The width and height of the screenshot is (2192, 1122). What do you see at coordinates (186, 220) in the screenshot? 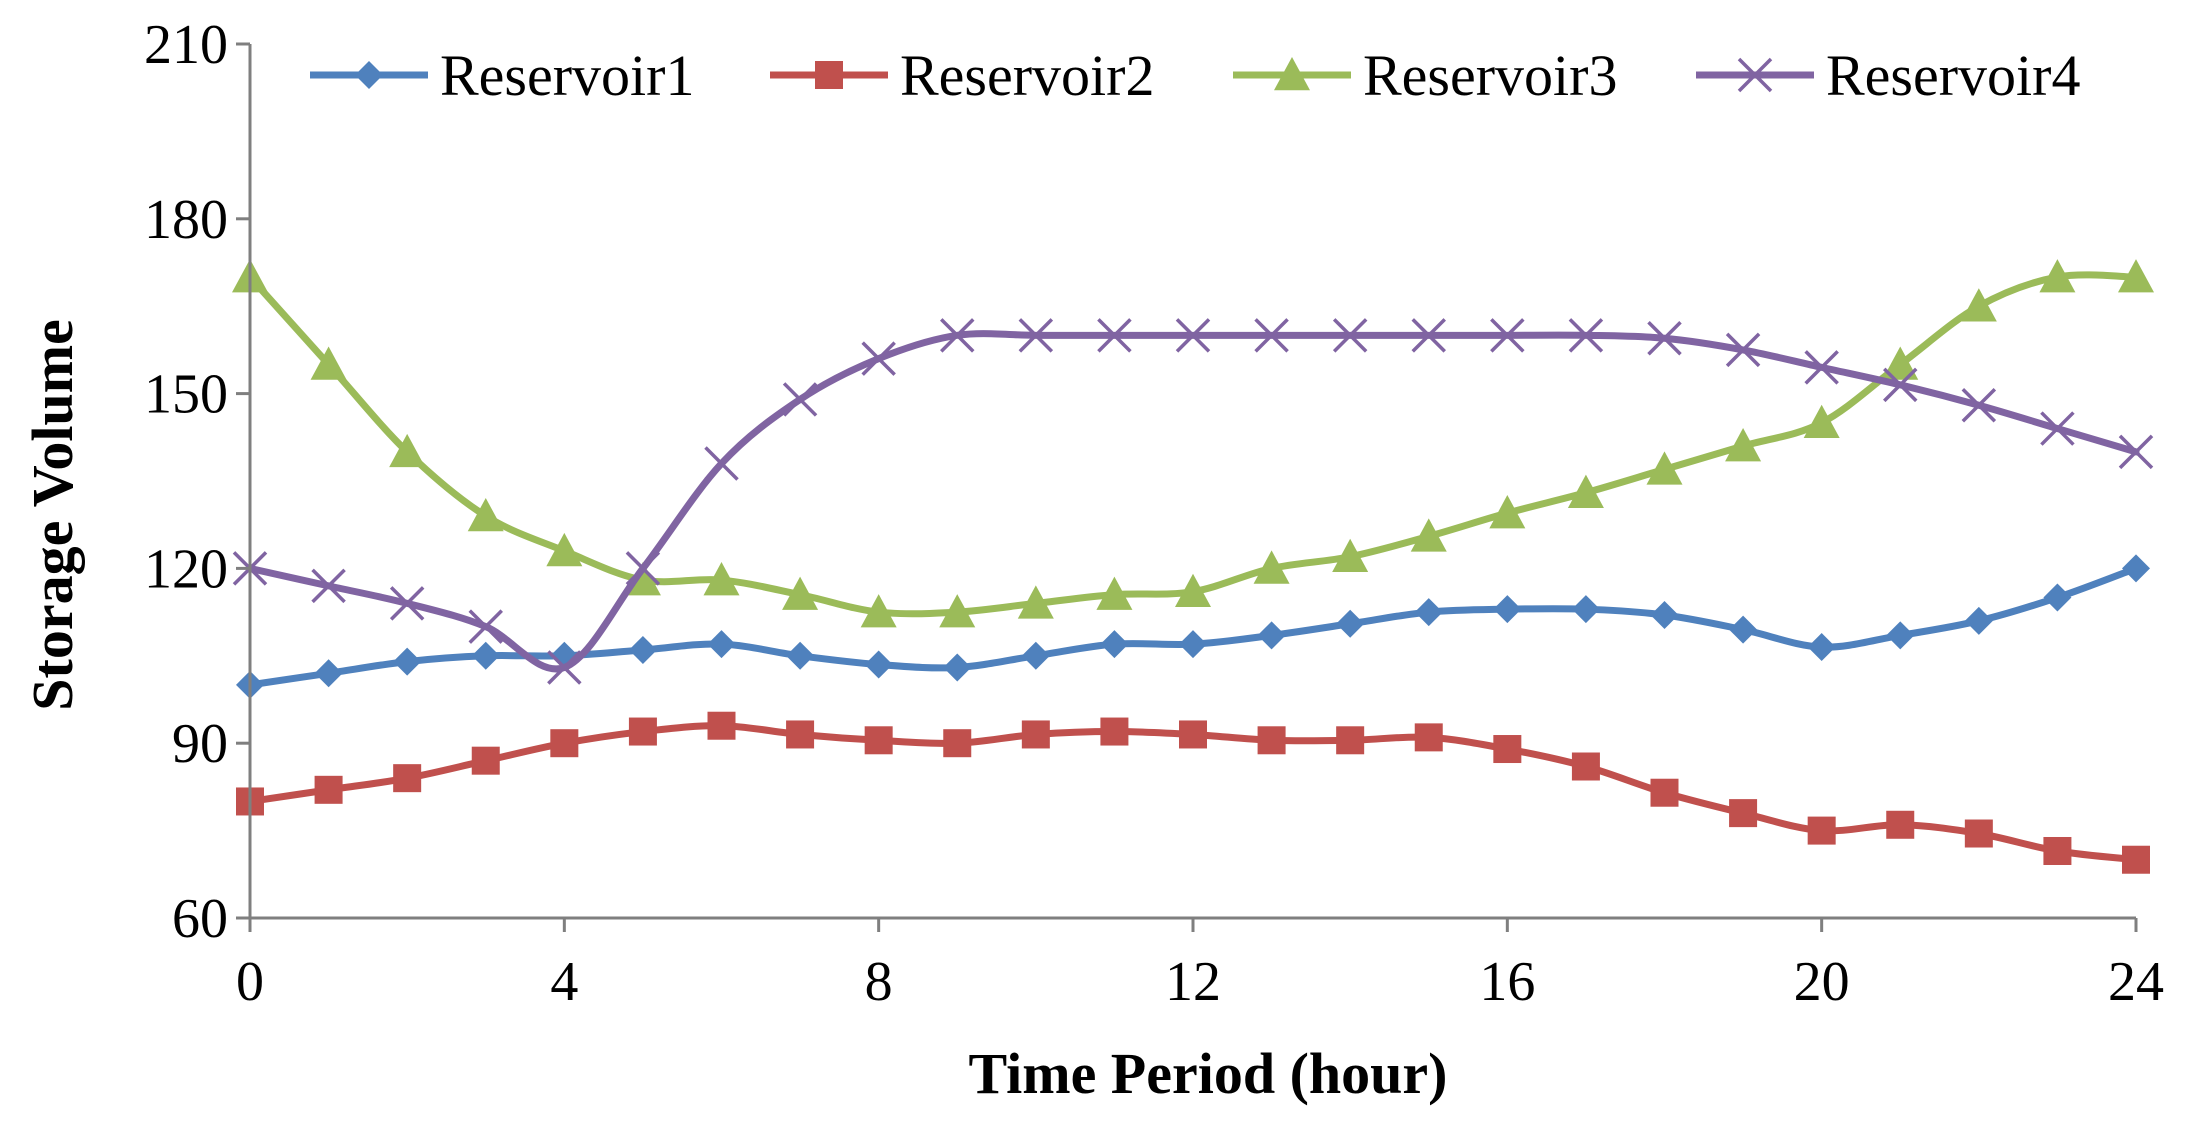
I see `y-tick-label: 180` at bounding box center [186, 220].